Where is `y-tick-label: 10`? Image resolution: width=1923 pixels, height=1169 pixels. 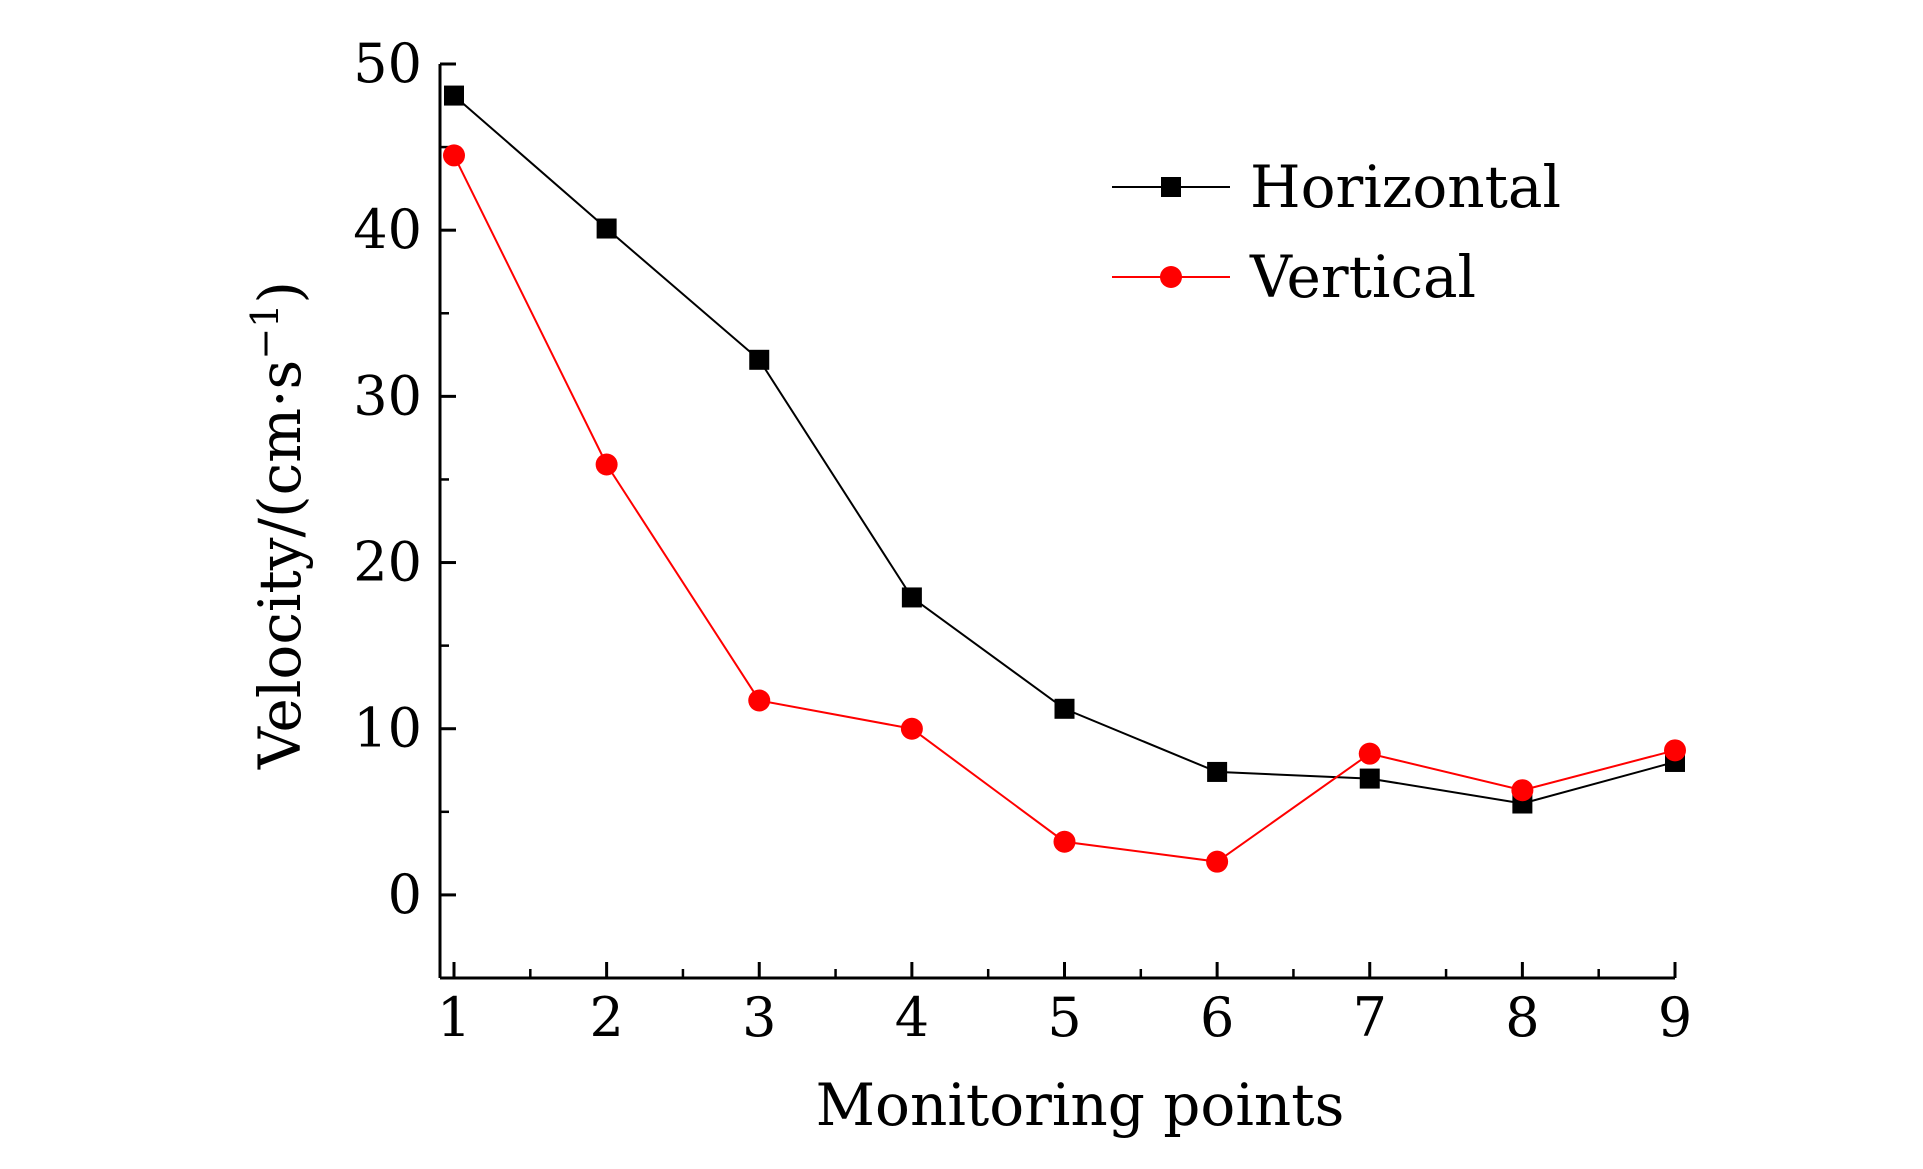 y-tick-label: 10 is located at coordinates (387, 728).